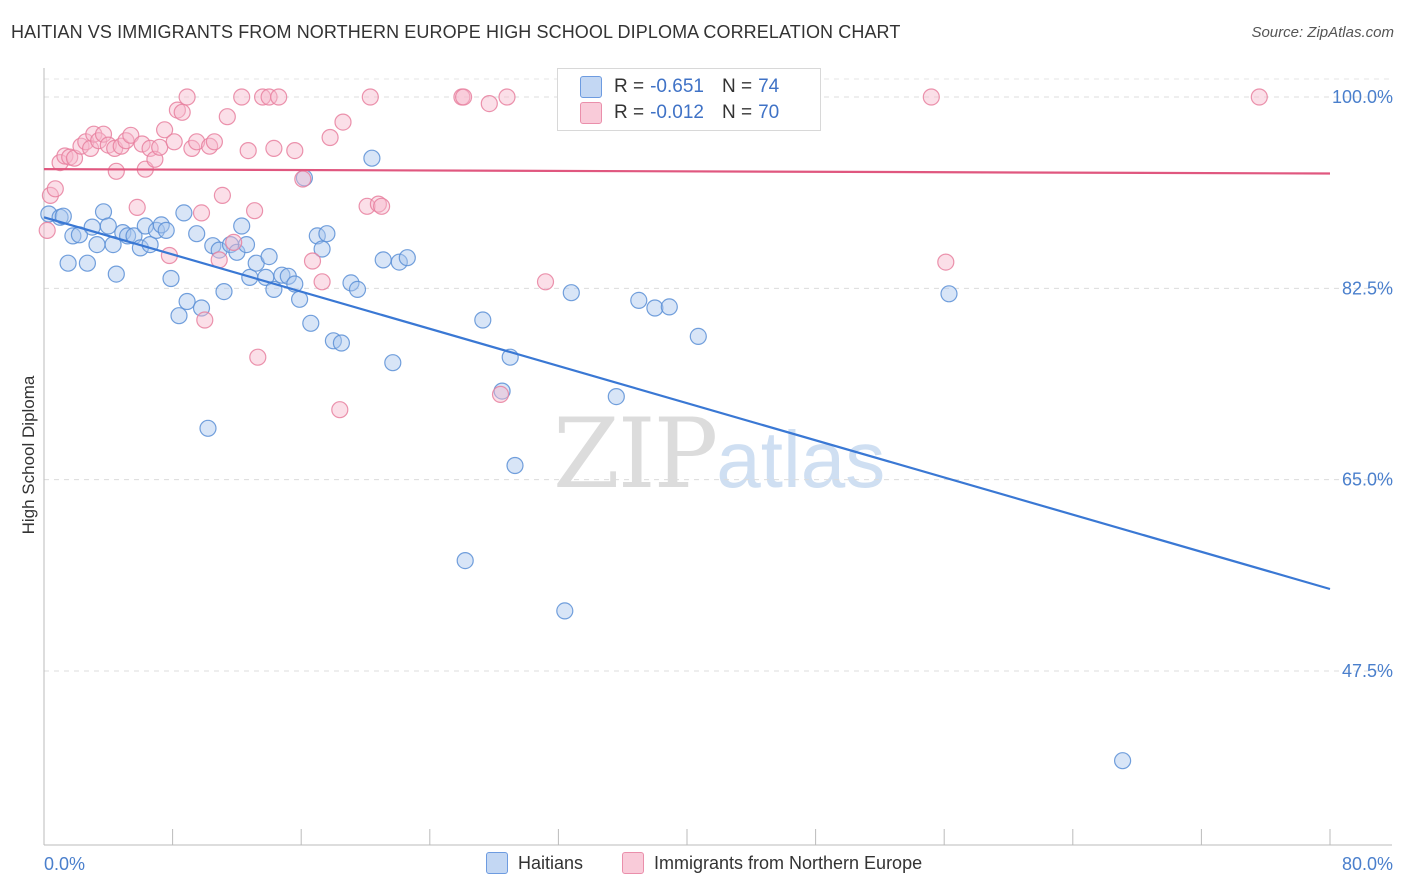 The width and height of the screenshot is (1406, 892). Describe the element at coordinates (64, 864) in the screenshot. I see `x-tick-label-min: 0.0%` at that location.